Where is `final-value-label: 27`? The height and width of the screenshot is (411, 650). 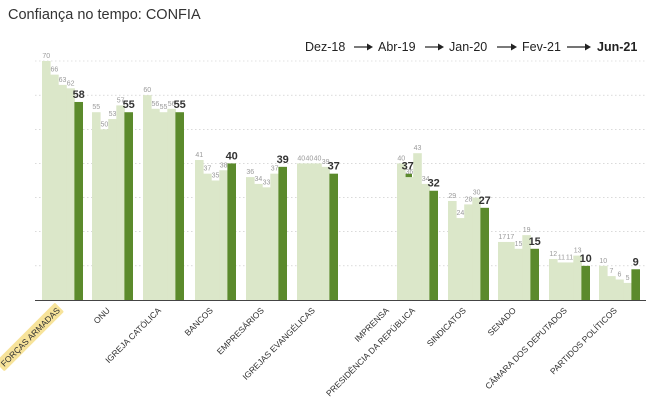
final-value-label: 27 is located at coordinates (485, 201).